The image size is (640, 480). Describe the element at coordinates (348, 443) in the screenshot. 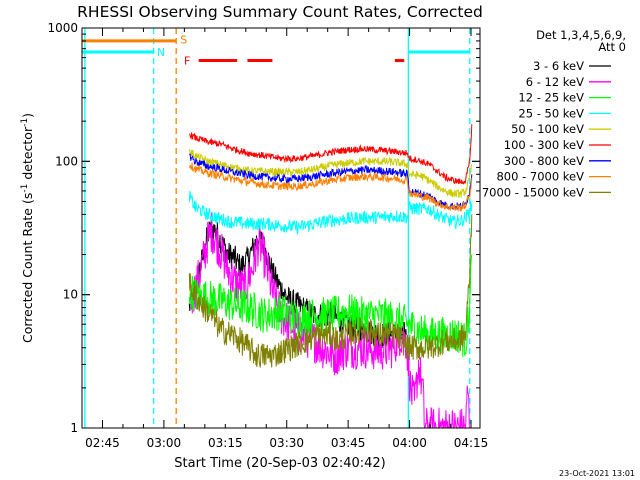

I see `x-tick-label: 03:45` at that location.